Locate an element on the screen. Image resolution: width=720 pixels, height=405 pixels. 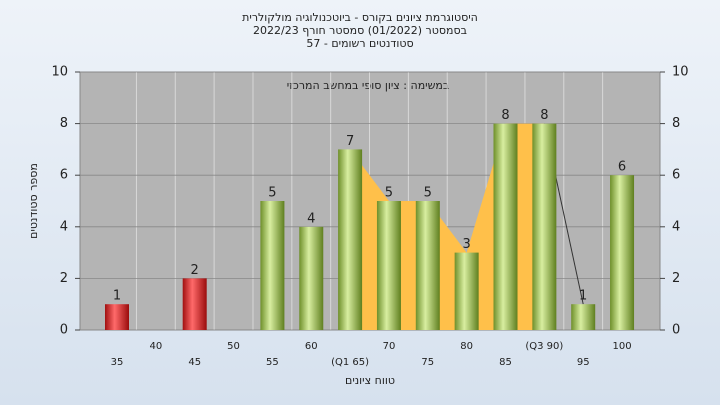
x-tick-label: 45 is located at coordinates (194, 362).